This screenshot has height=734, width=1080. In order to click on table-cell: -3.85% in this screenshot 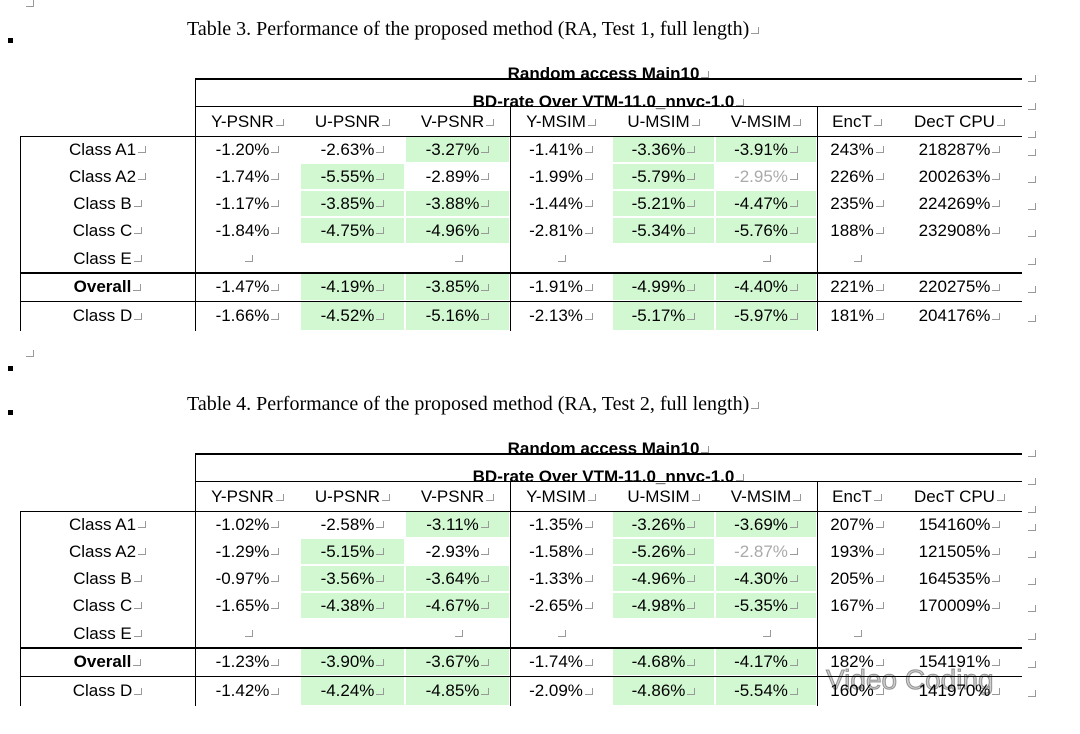, I will do `click(457, 287)`.